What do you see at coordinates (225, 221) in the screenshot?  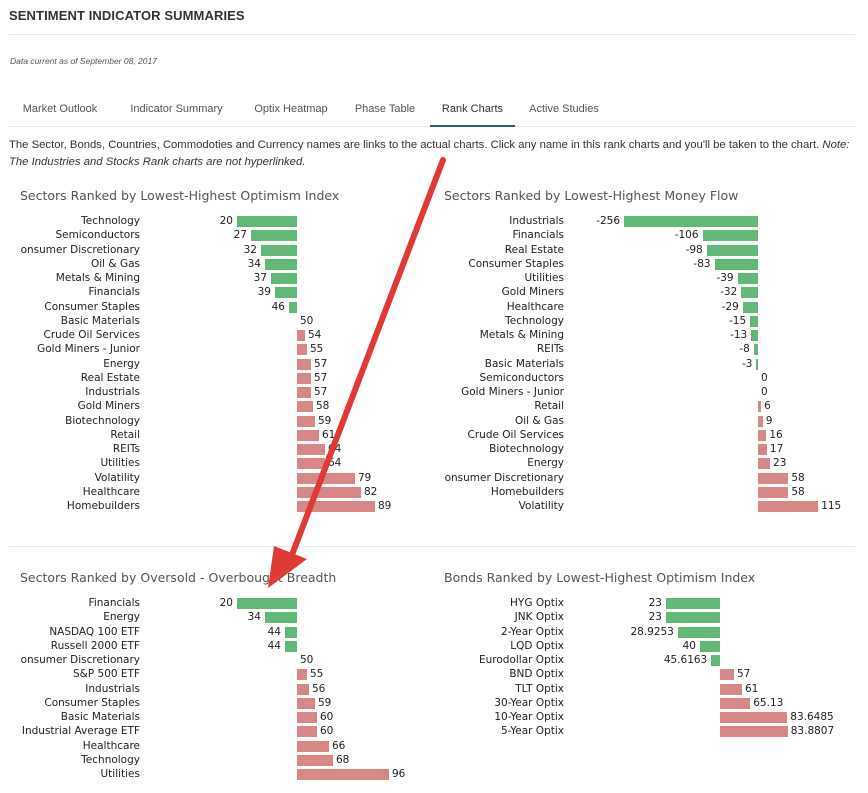 I see `rank-row: Technology 20` at bounding box center [225, 221].